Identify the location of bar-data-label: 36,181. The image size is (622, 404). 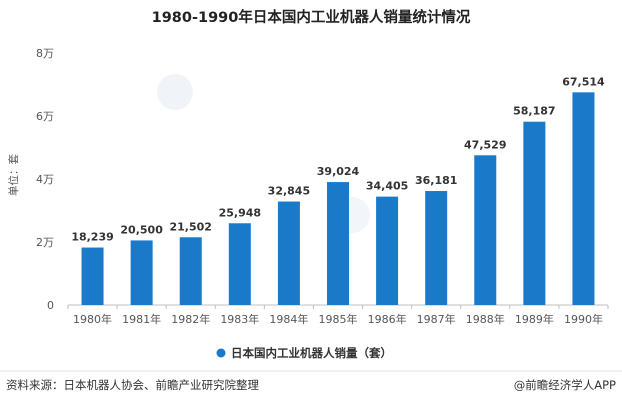
(436, 180).